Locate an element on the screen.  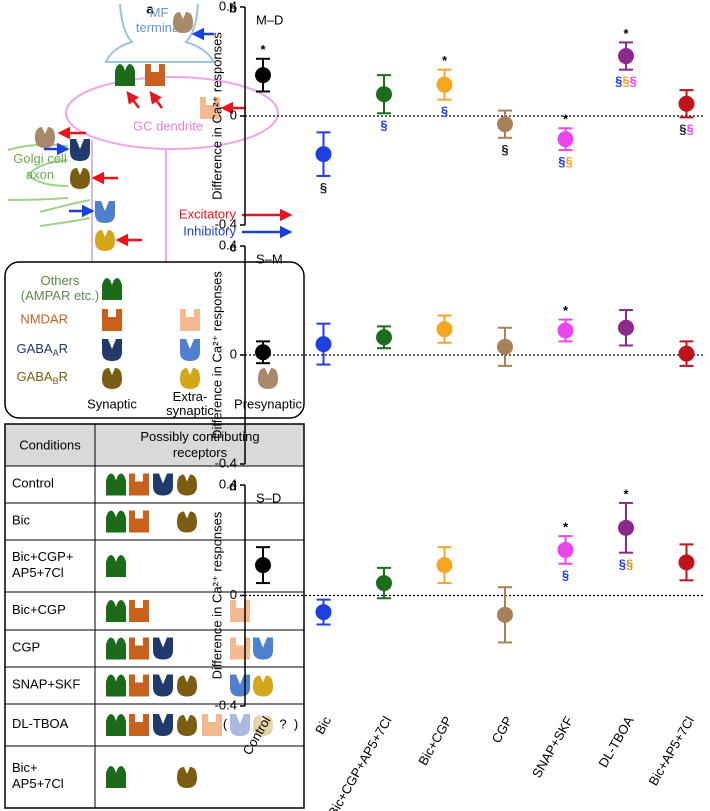
inhibitory-label: Inhibitory is located at coordinates (209, 230).